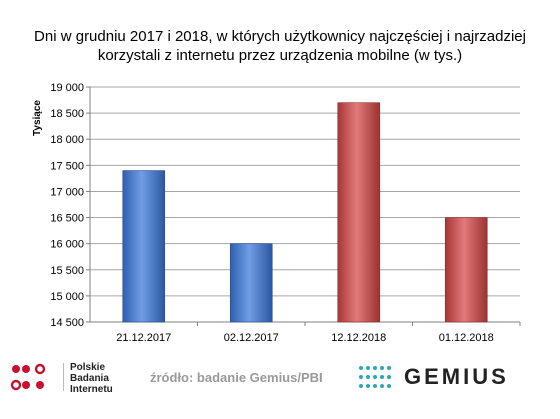  What do you see at coordinates (91, 389) in the screenshot?
I see `pbi-logo-line-3: Internetu` at bounding box center [91, 389].